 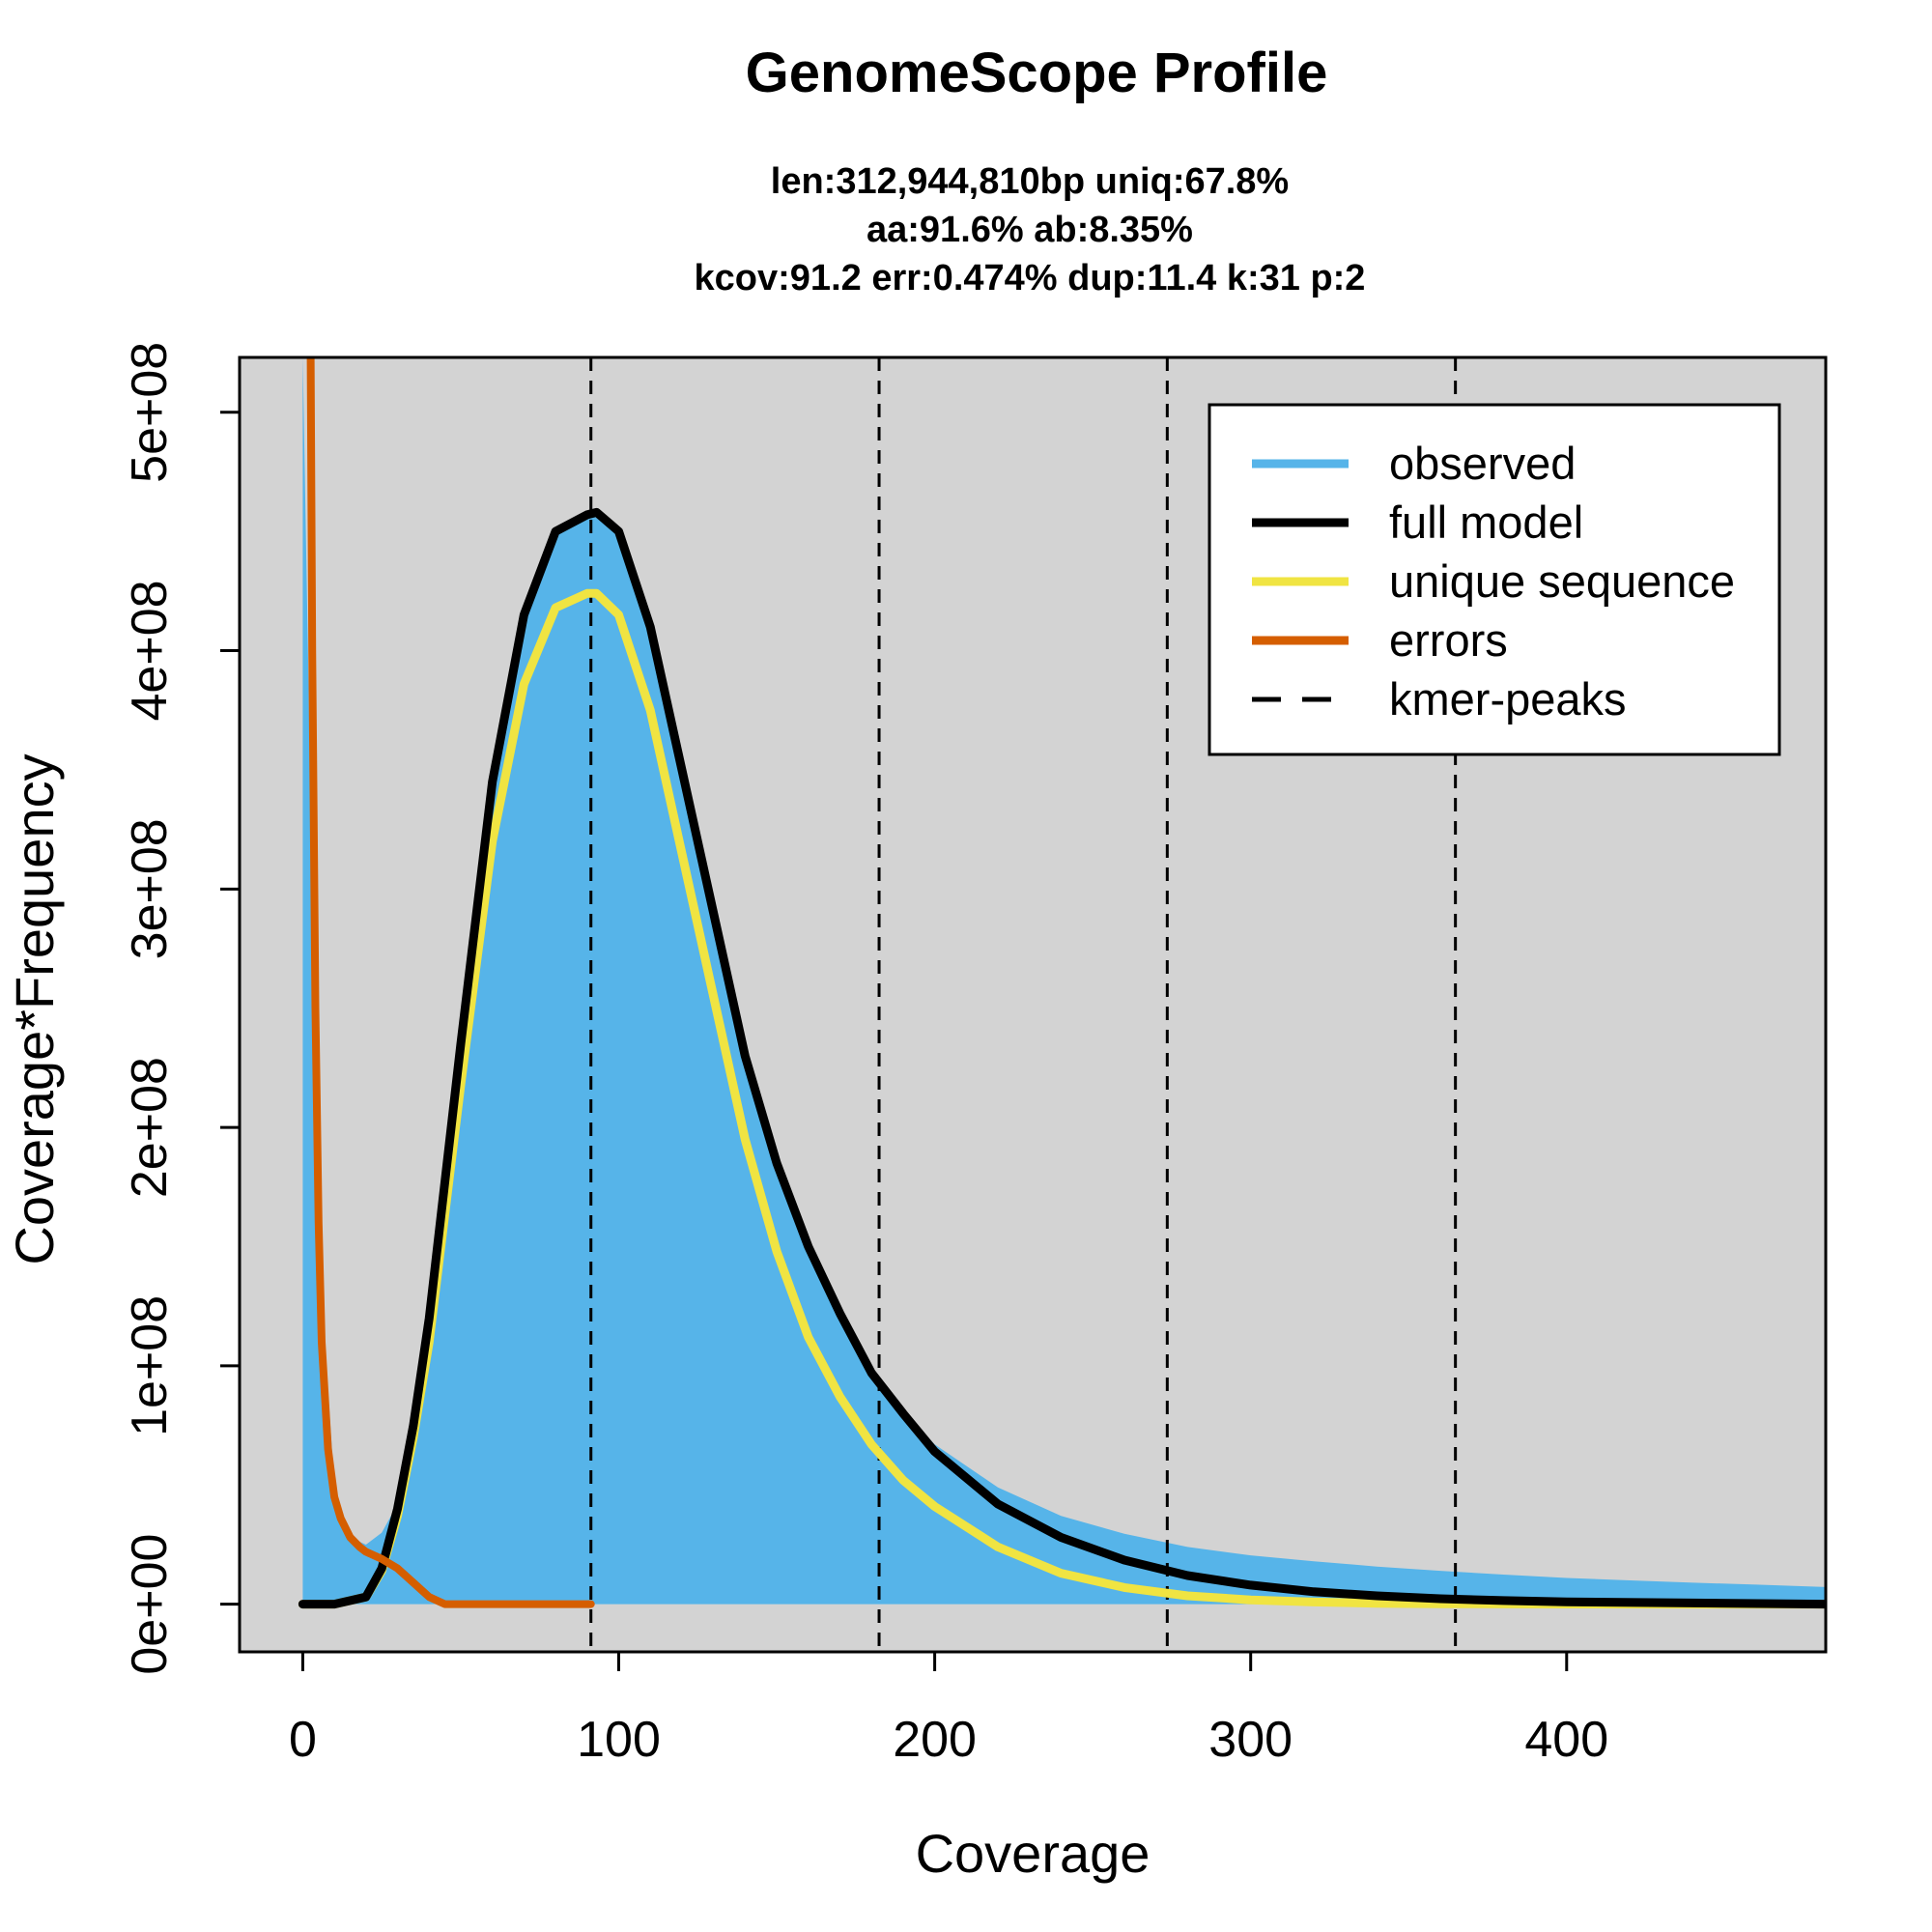 What do you see at coordinates (1030, 230) in the screenshot?
I see `chart-subtitle-line-2: aa:91.6% ab:8.35%` at bounding box center [1030, 230].